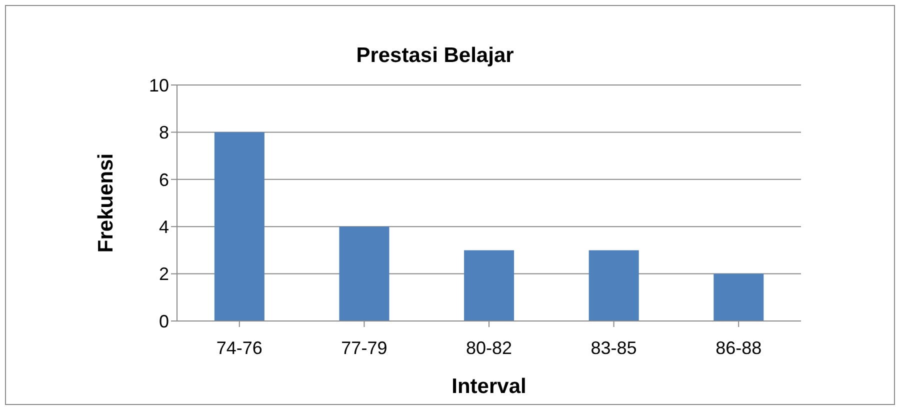  What do you see at coordinates (239, 348) in the screenshot?
I see `x-tick-label: 74-76` at bounding box center [239, 348].